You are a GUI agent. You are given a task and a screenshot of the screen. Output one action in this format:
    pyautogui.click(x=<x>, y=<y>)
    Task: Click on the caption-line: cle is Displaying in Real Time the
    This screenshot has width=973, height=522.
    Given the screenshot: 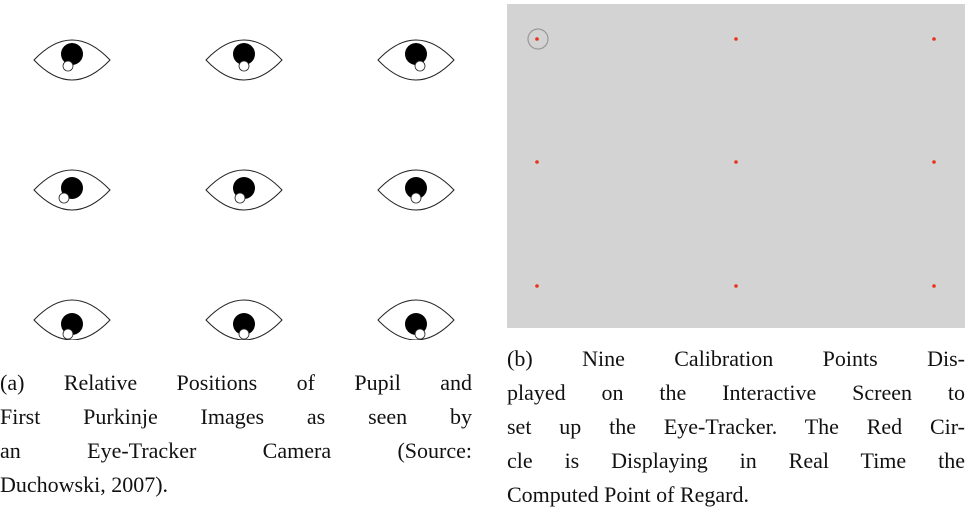 What is the action you would take?
    pyautogui.click(x=736, y=460)
    